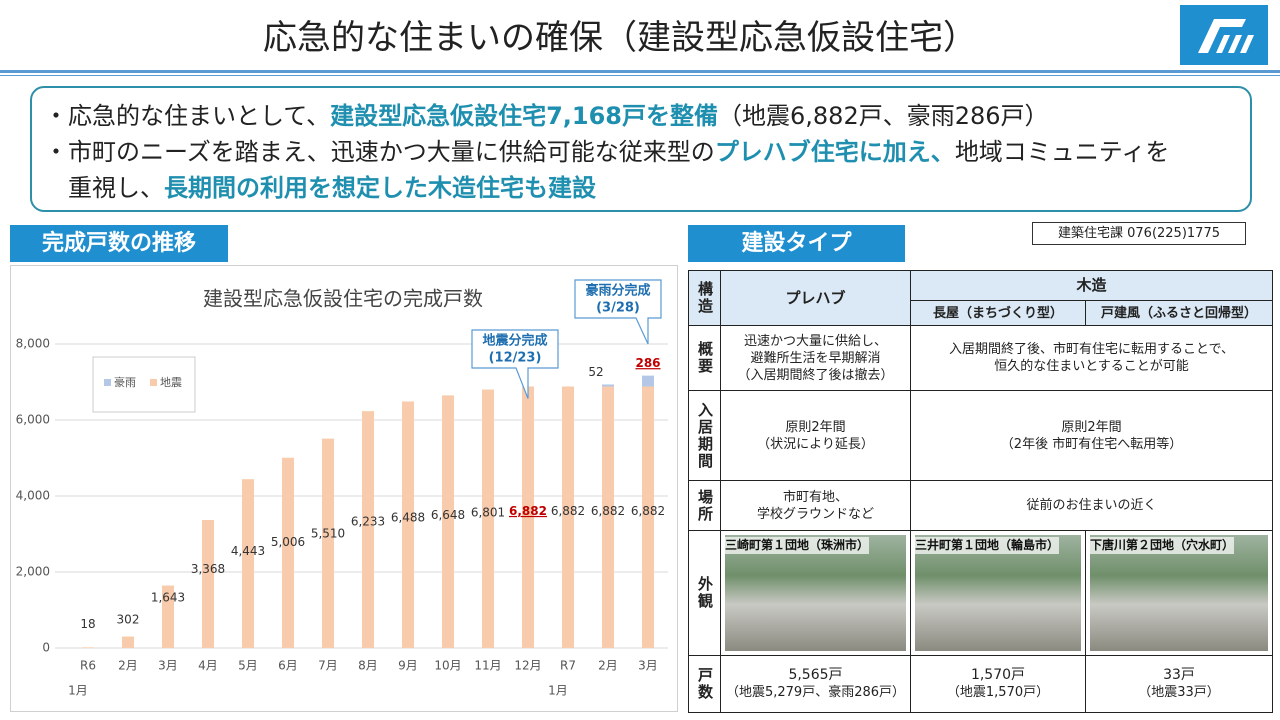  What do you see at coordinates (815, 692) in the screenshot?
I see `cell-text: （地震5,279戸、豪雨286戸）` at bounding box center [815, 692].